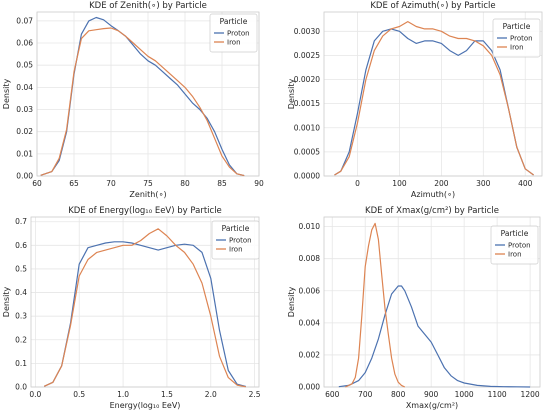 The width and height of the screenshot is (550, 417). I want to click on chart-title: KDE of Azimuth(∘) by Particle, so click(432, 6).